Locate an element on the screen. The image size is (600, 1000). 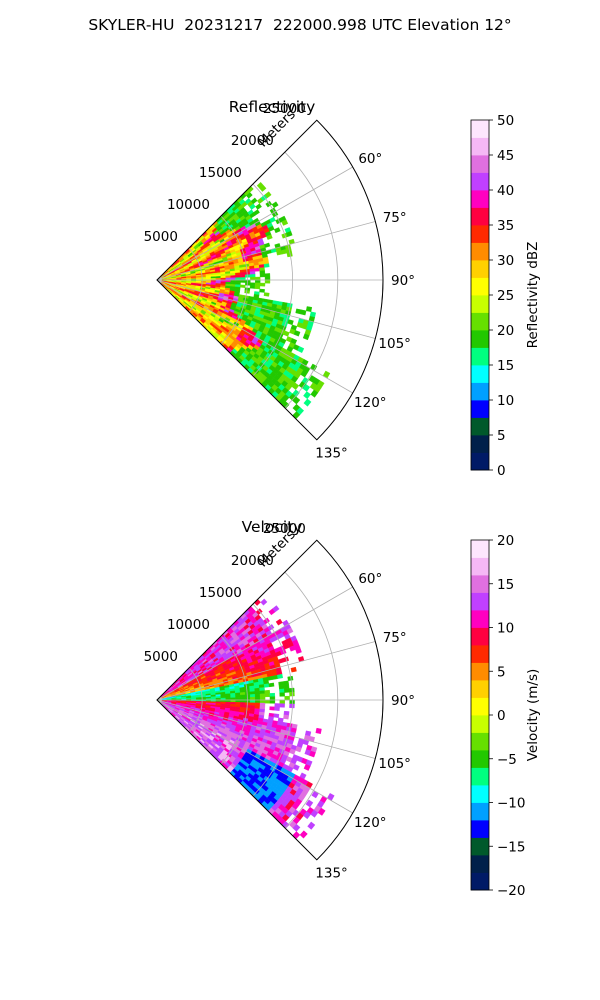
colorbar-tick-label: 45 is located at coordinates (505, 156).